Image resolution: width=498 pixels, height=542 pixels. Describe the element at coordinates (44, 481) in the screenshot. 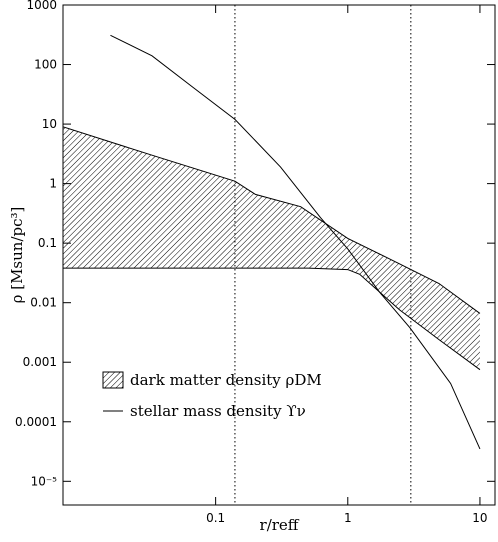

I see `y-tick-label: 10⁻⁵` at that location.